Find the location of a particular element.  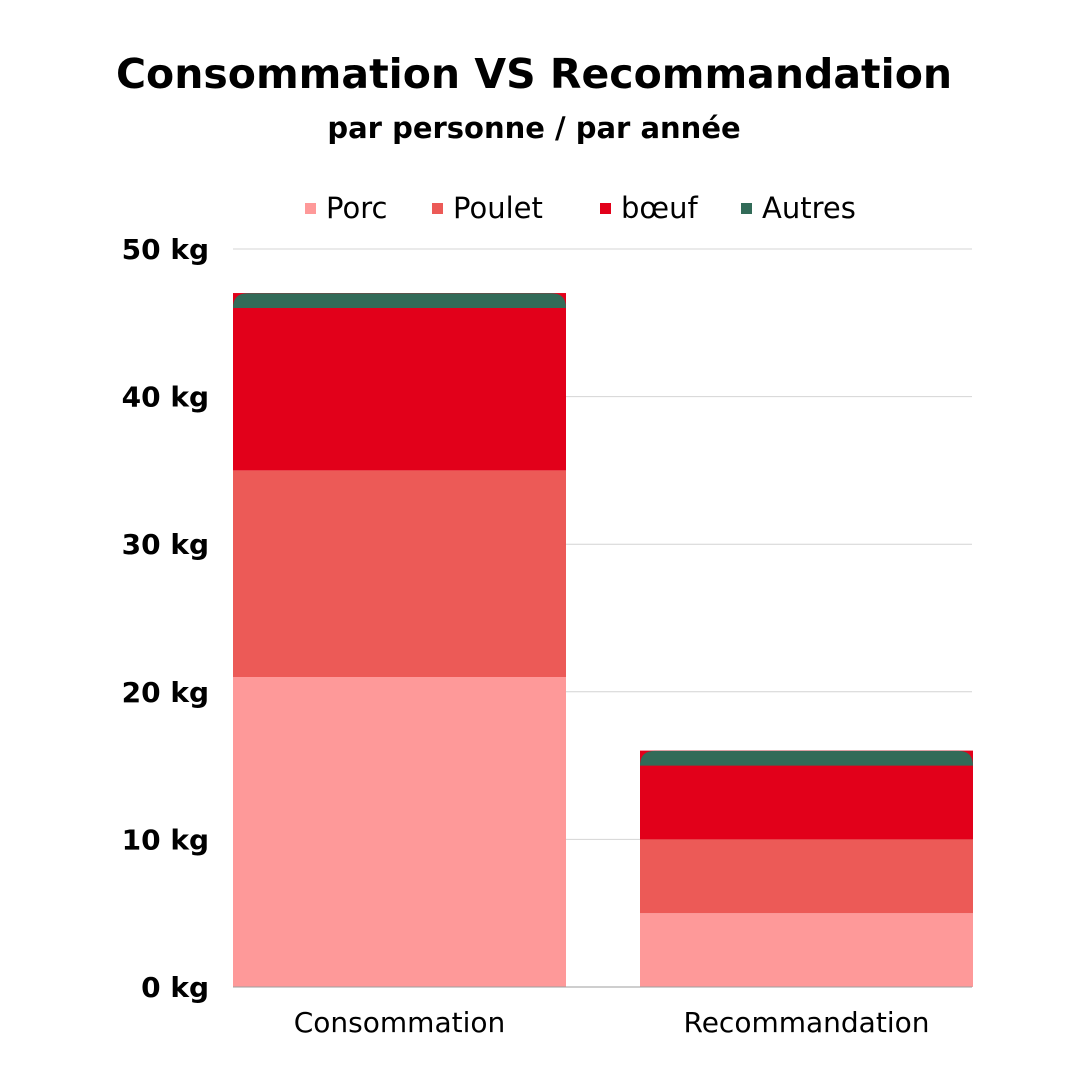

y-tick-label-30: 30 kg is located at coordinates (165, 544).